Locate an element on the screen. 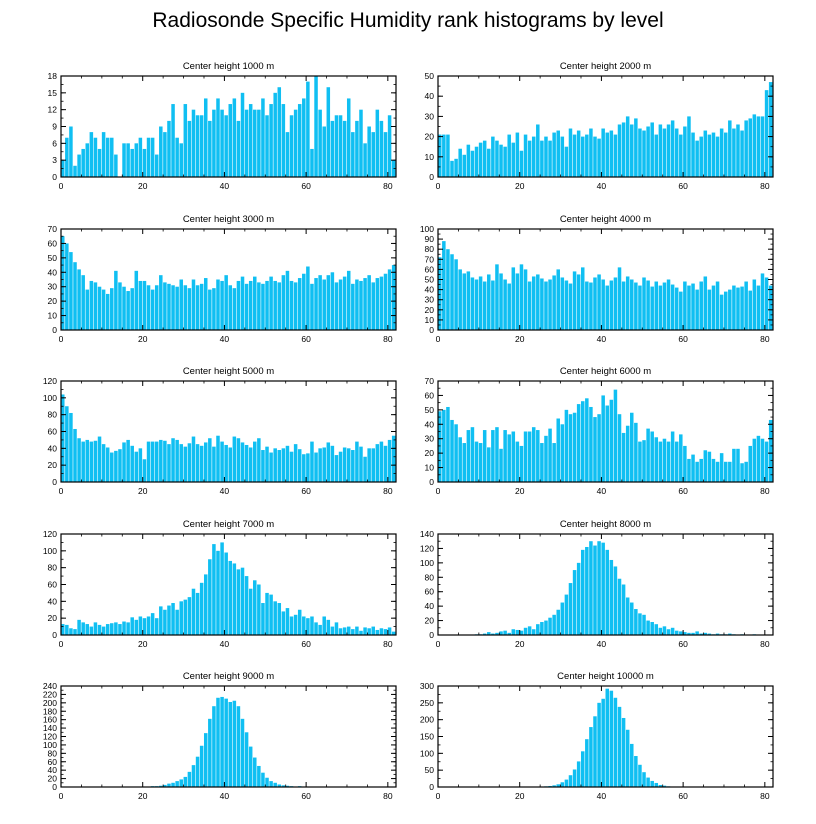 The width and height of the screenshot is (816, 824). y-tick-label: 40 is located at coordinates (53, 272).